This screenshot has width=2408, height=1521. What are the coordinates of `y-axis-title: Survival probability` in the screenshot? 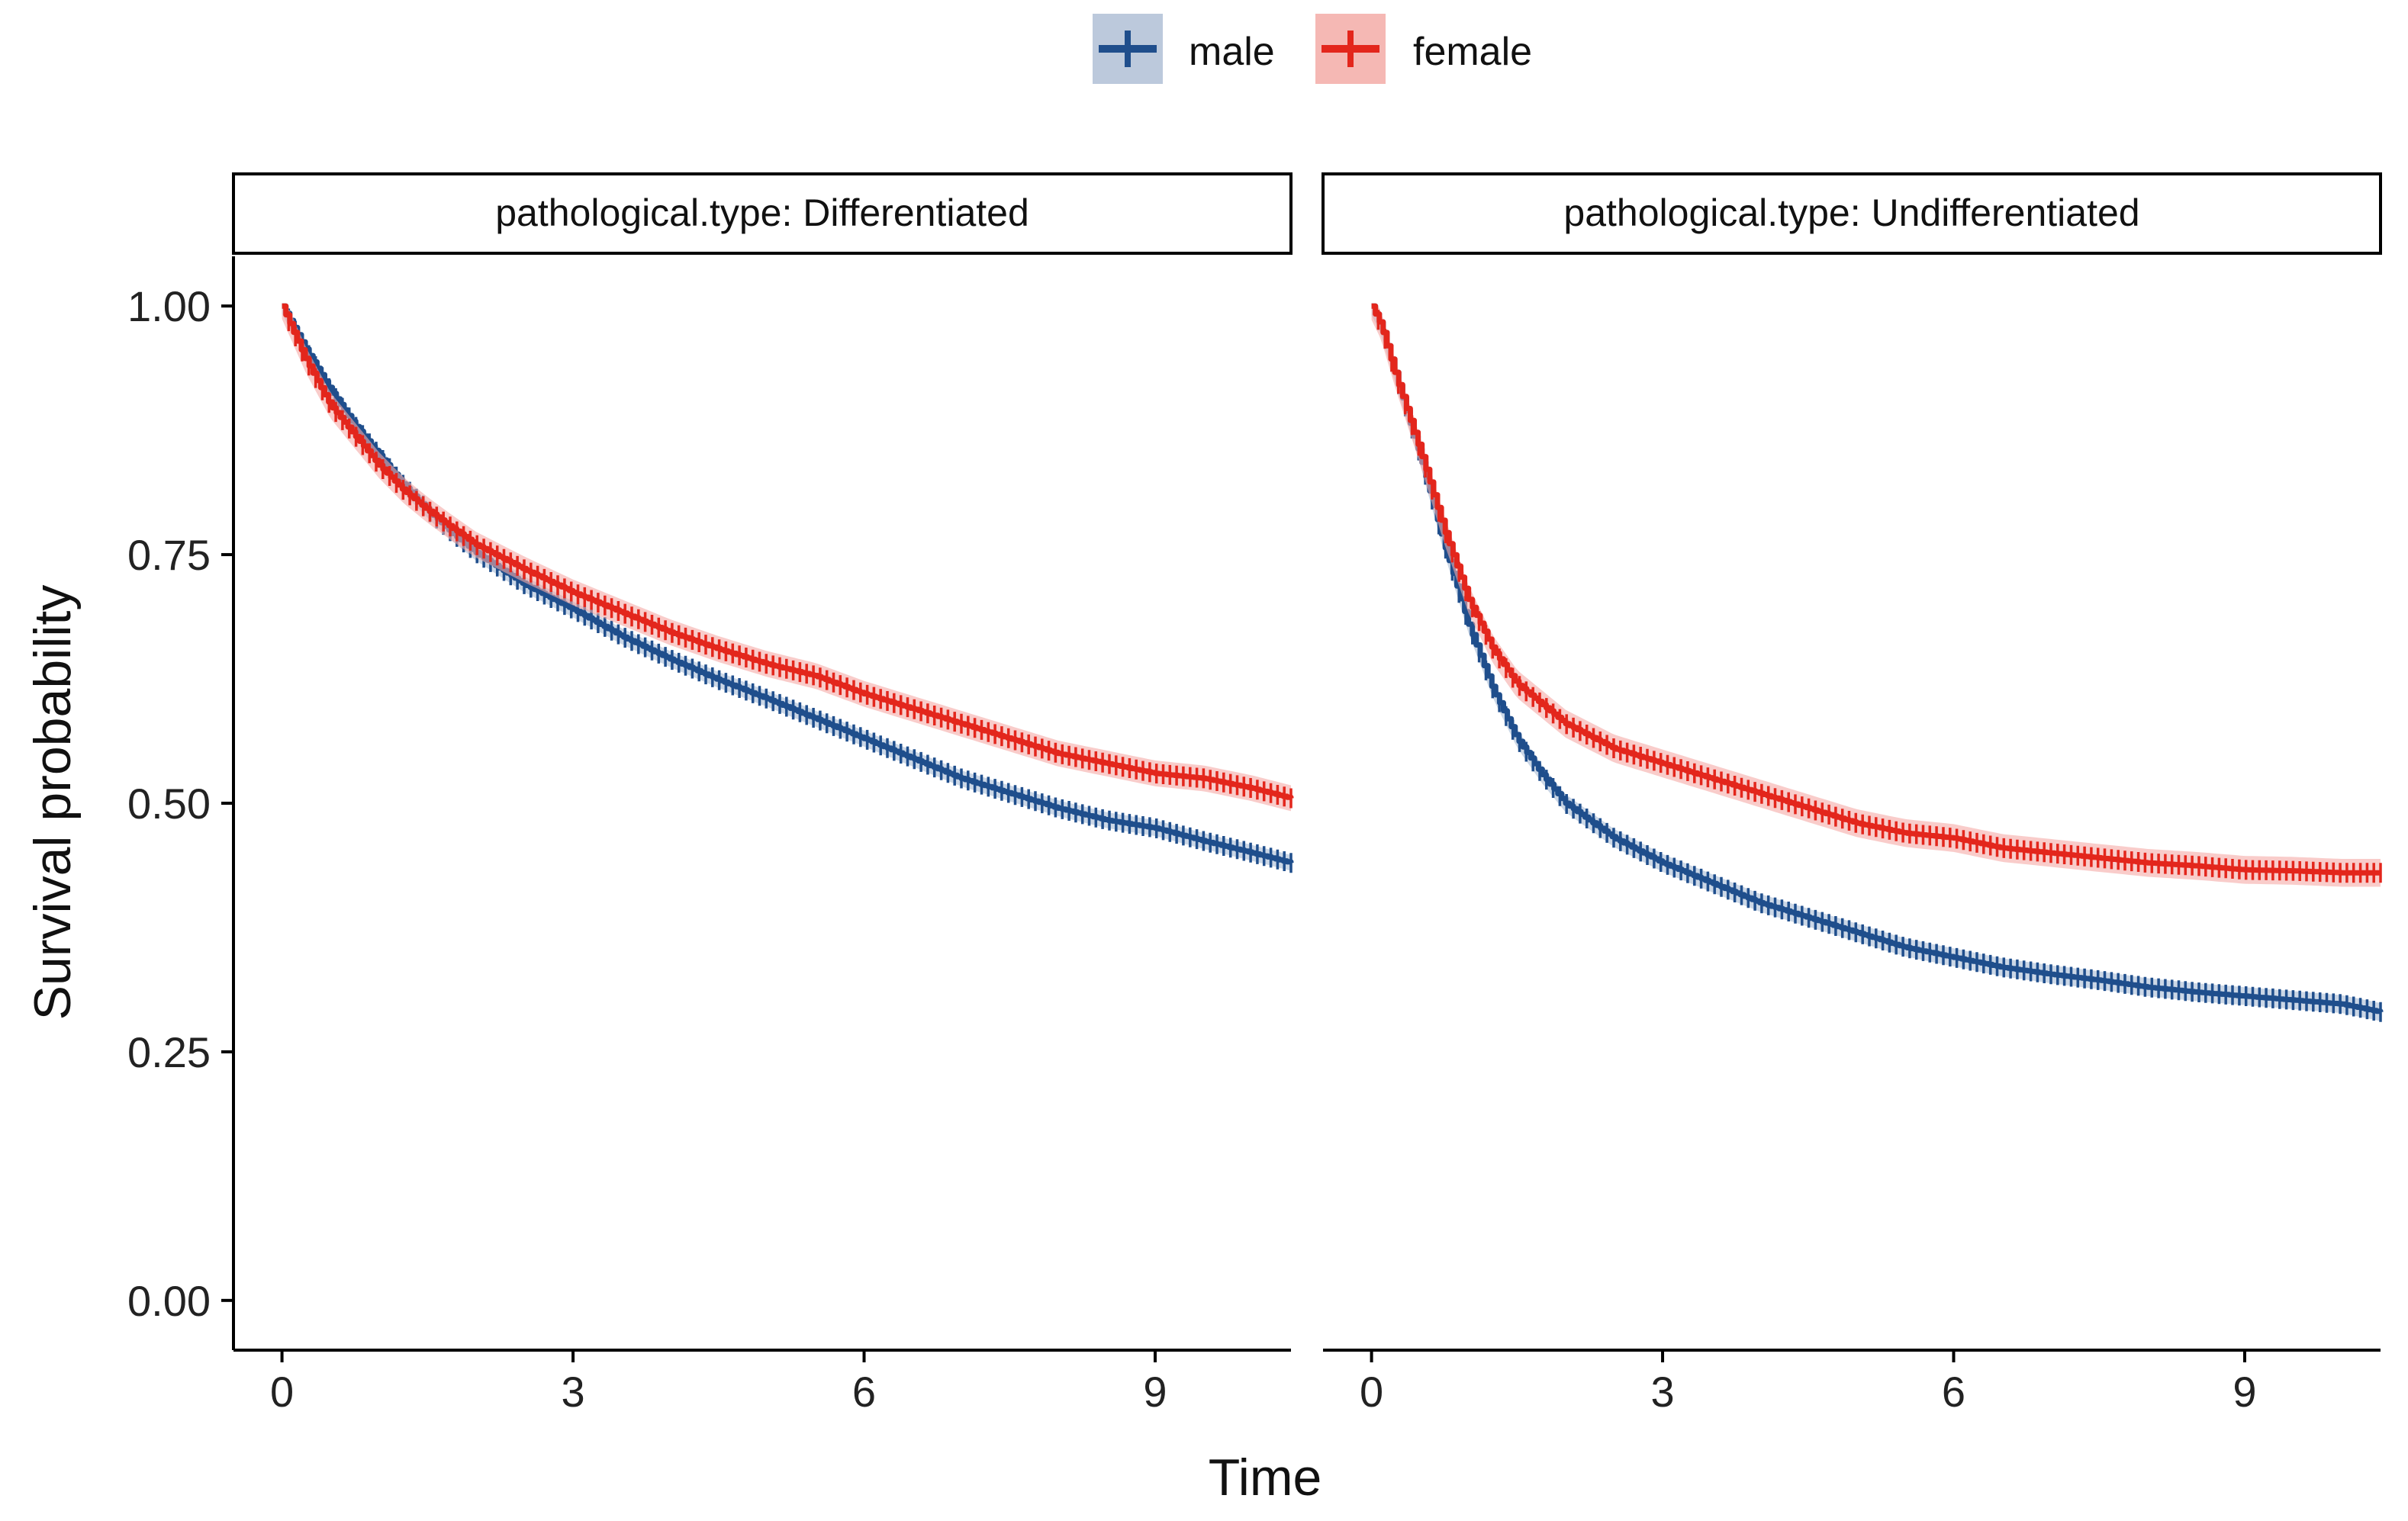 It's located at (53, 803).